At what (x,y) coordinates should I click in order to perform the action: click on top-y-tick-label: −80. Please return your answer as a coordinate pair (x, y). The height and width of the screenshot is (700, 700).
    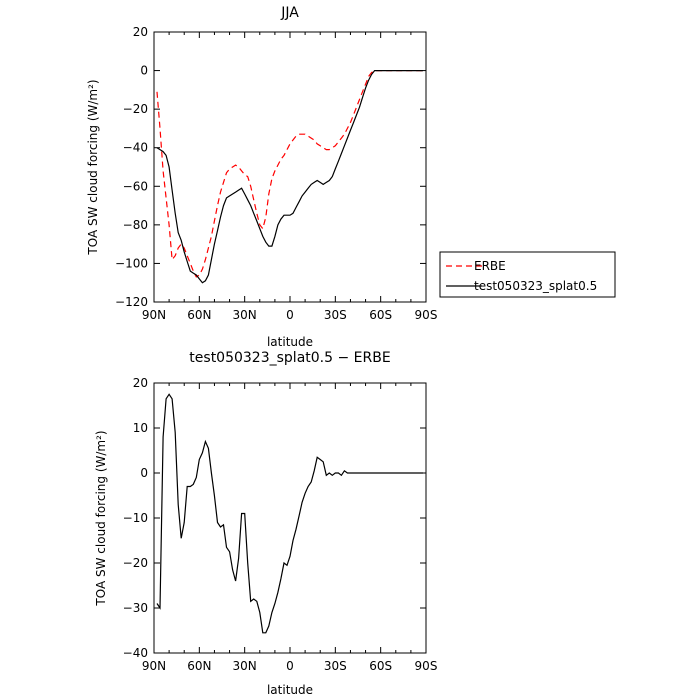
    Looking at the image, I should click on (135, 225).